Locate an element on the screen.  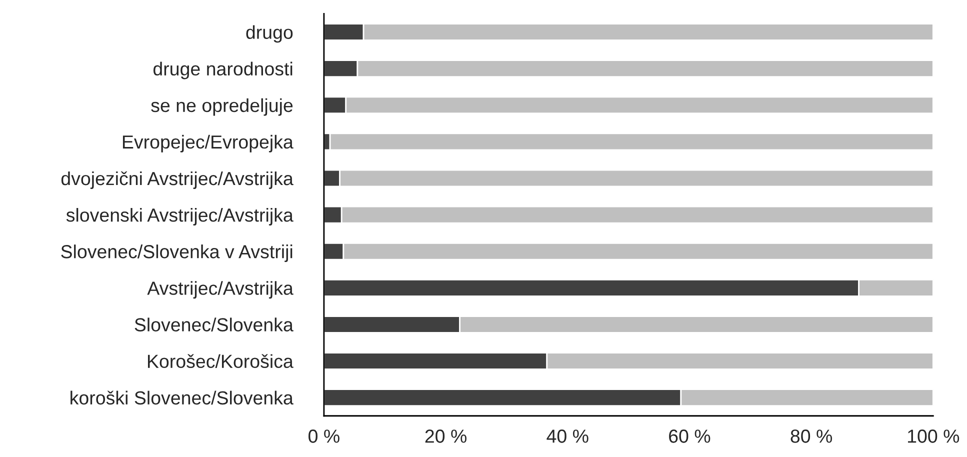
x-tick-label: 20 % is located at coordinates (445, 436).